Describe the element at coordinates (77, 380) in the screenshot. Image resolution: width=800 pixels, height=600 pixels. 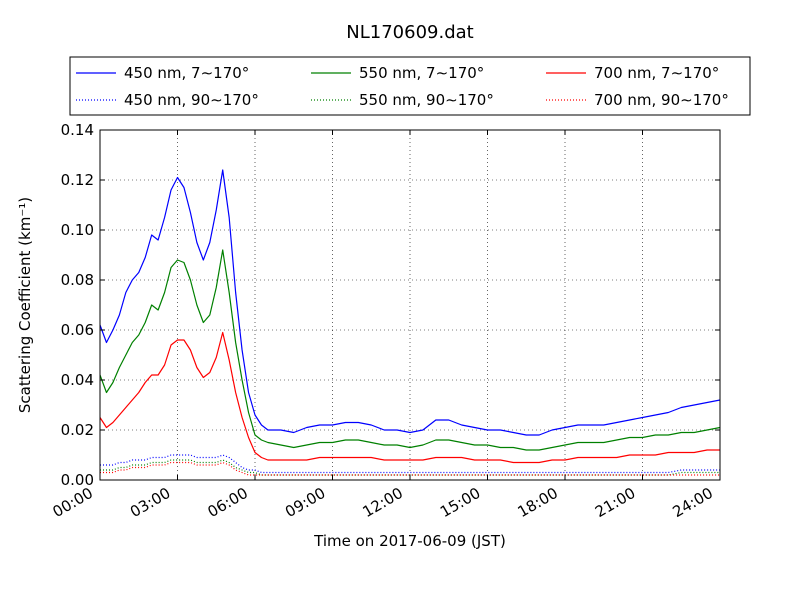
I see `y-tick-label: 0.04` at that location.